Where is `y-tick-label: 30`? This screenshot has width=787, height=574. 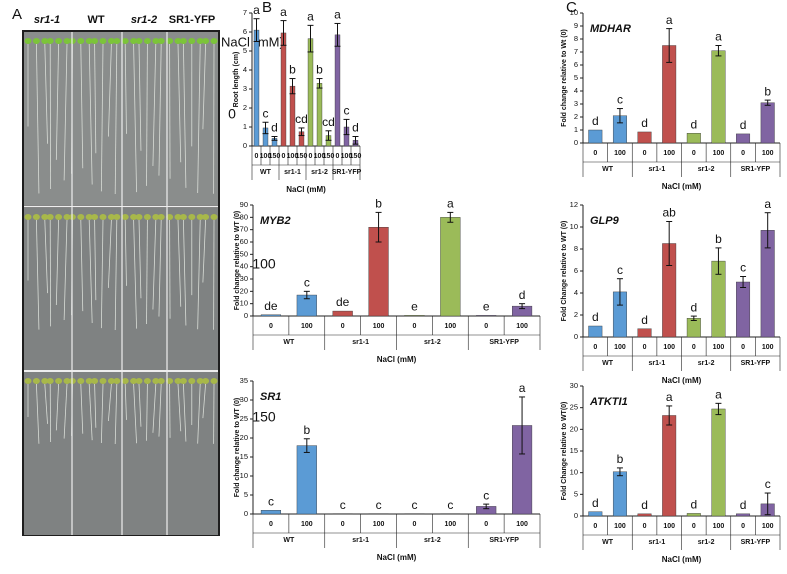
y-tick-label: 30 is located at coordinates (244, 278).